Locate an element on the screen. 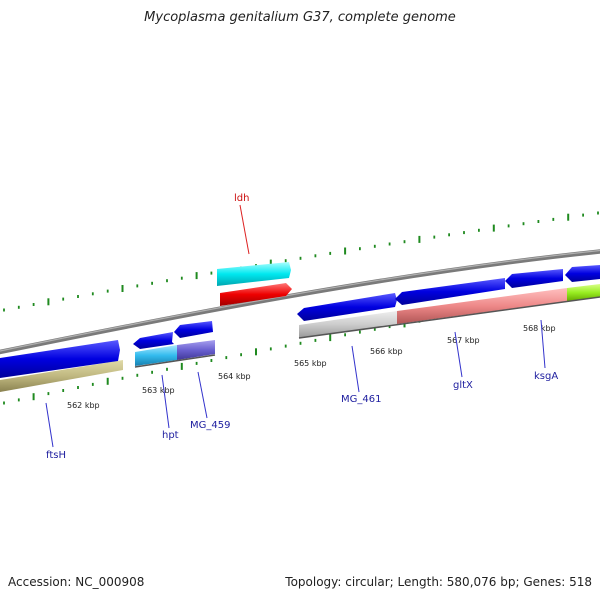  kbp-label-568: 568 kbp is located at coordinates (539, 328).